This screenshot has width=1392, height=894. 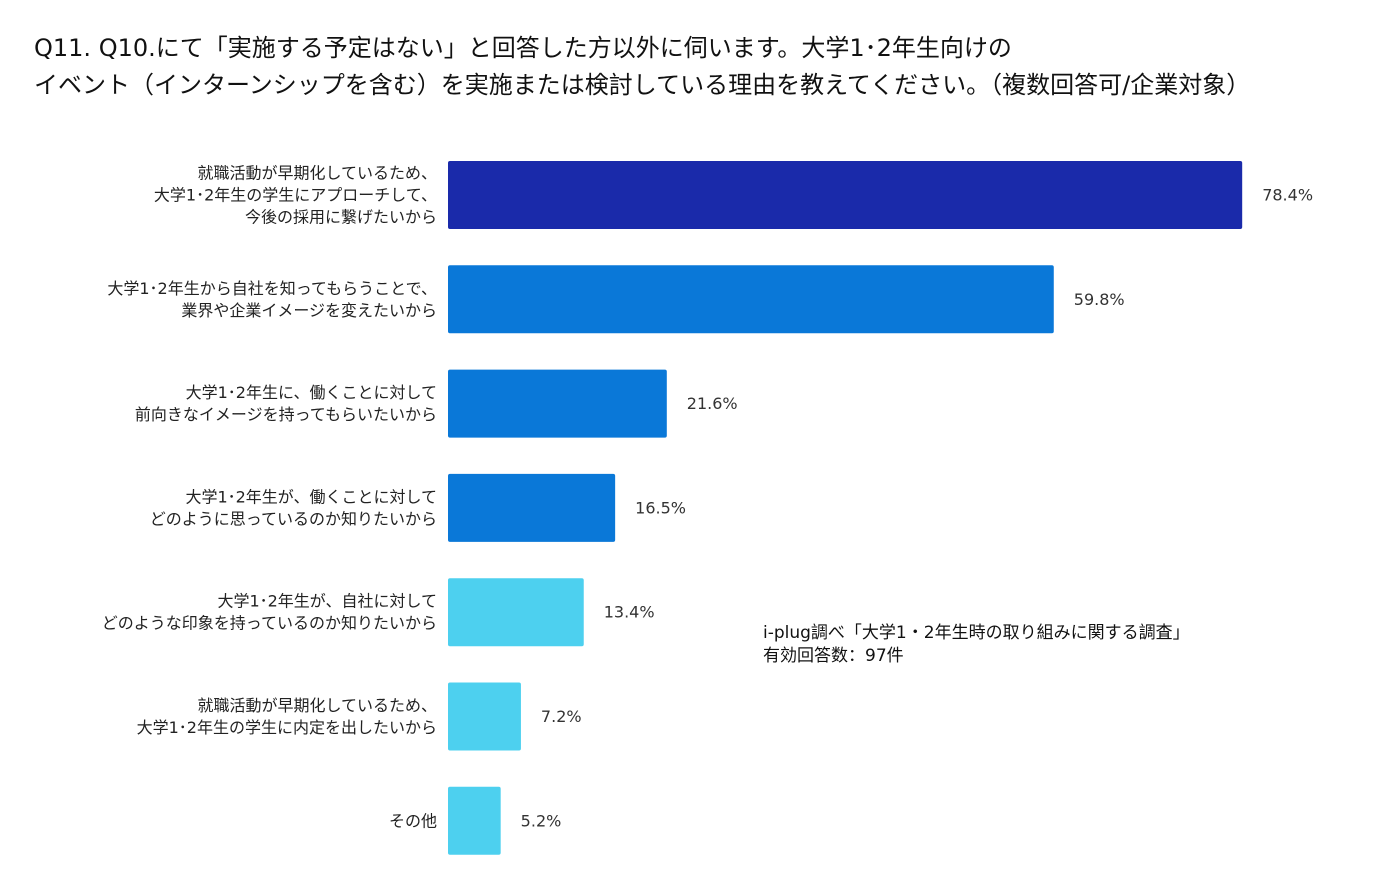 I want to click on source-note-line-2: 有効回答数：97件, so click(x=833, y=656).